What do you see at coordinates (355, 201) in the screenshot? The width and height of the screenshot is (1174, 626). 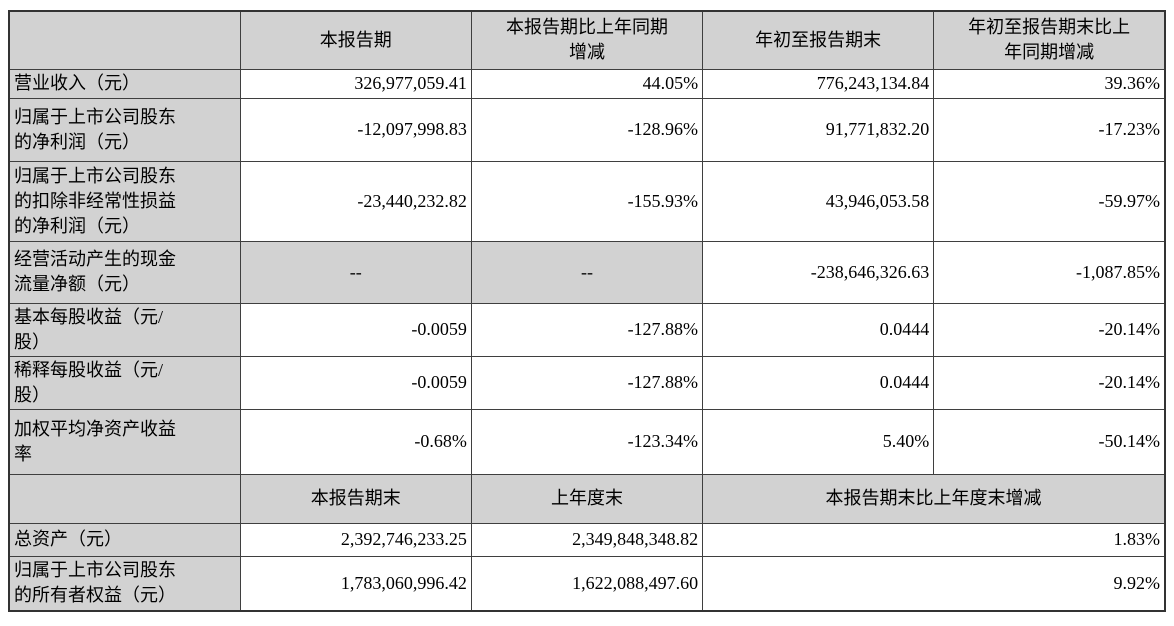 I see `value-cell: -23,440,232.82` at bounding box center [355, 201].